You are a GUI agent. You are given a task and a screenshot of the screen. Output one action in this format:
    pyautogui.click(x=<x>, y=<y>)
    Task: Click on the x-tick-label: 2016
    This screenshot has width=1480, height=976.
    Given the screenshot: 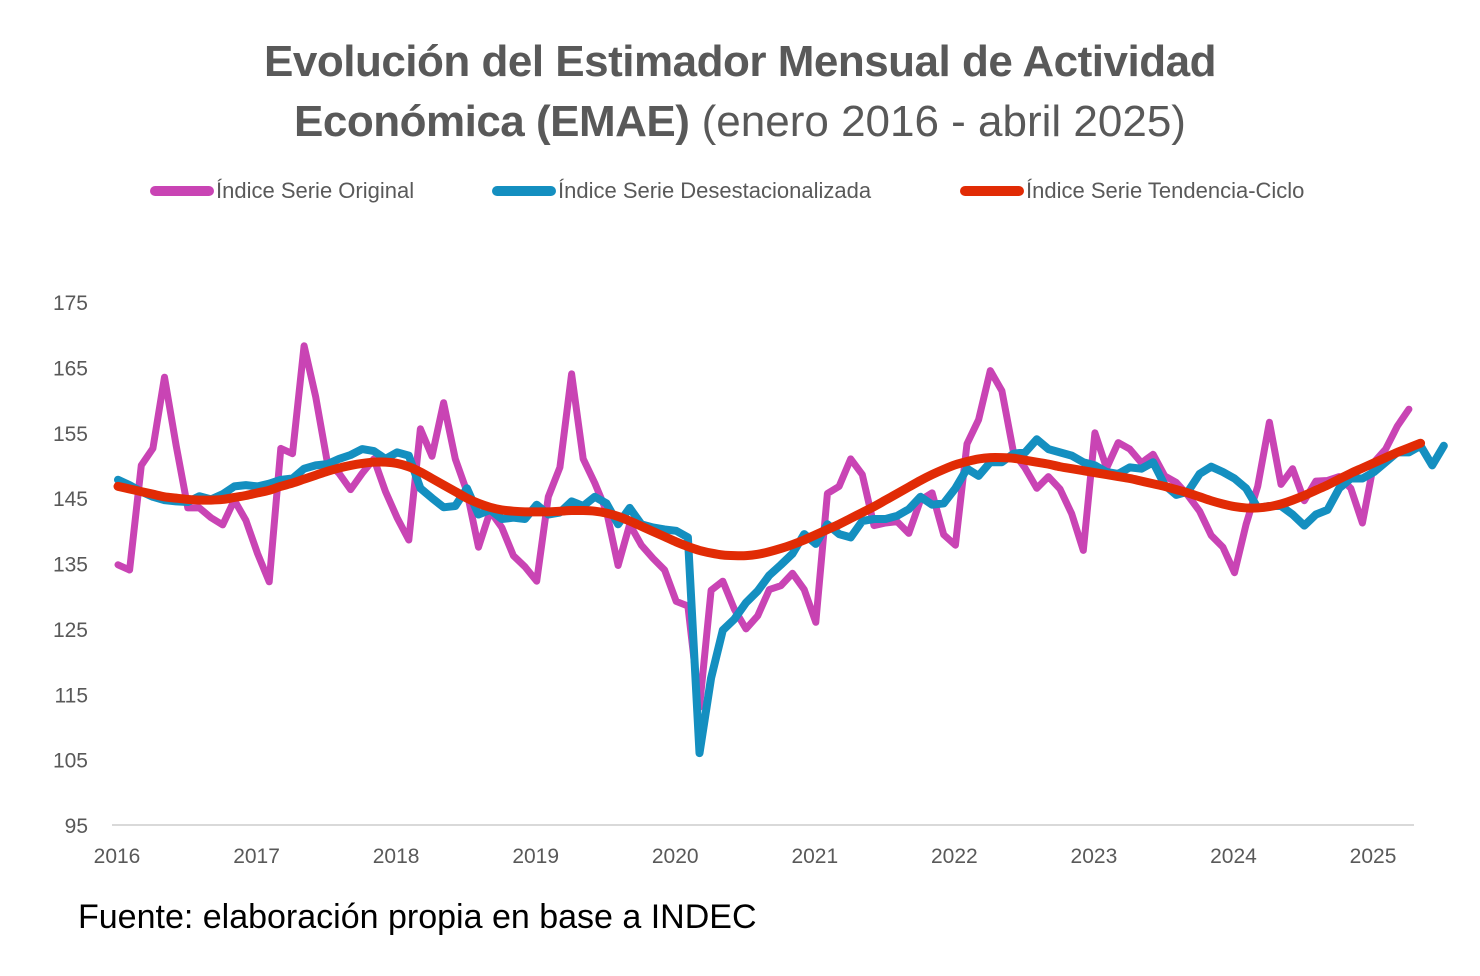 What is the action you would take?
    pyautogui.click(x=117, y=856)
    